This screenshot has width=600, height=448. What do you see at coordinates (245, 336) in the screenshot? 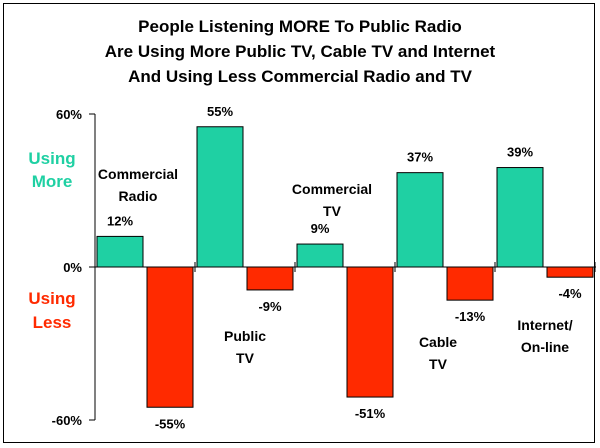
I see `category-label: Public` at bounding box center [245, 336].